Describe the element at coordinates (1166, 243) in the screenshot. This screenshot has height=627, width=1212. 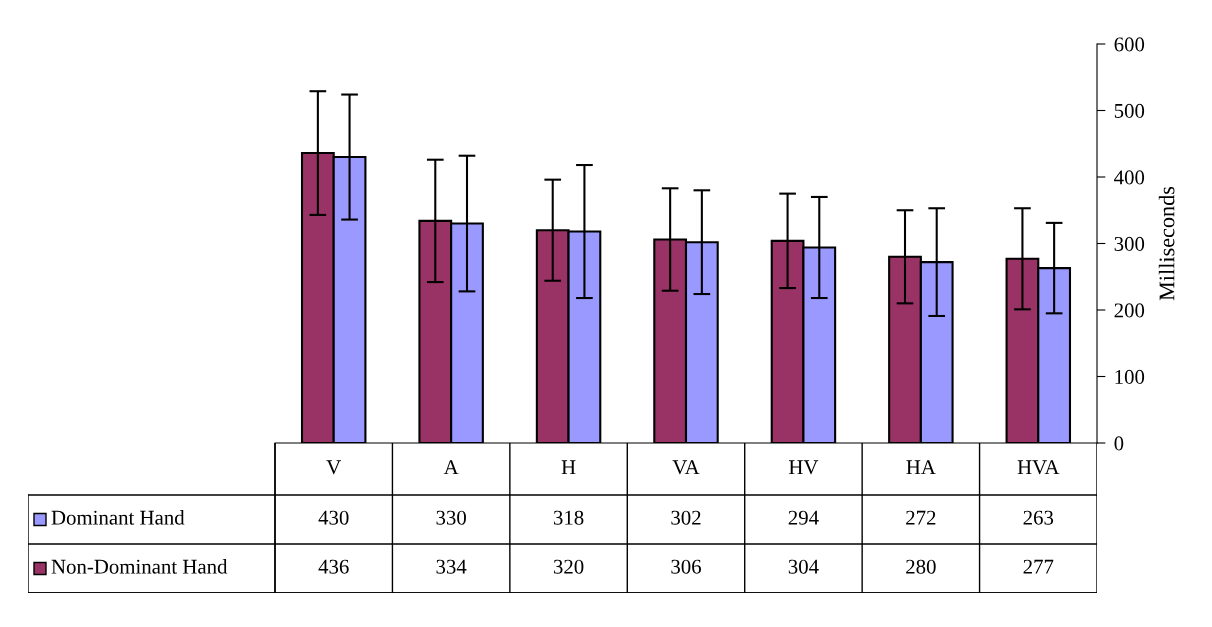
I see `y-axis-title: Milliseconds` at that location.